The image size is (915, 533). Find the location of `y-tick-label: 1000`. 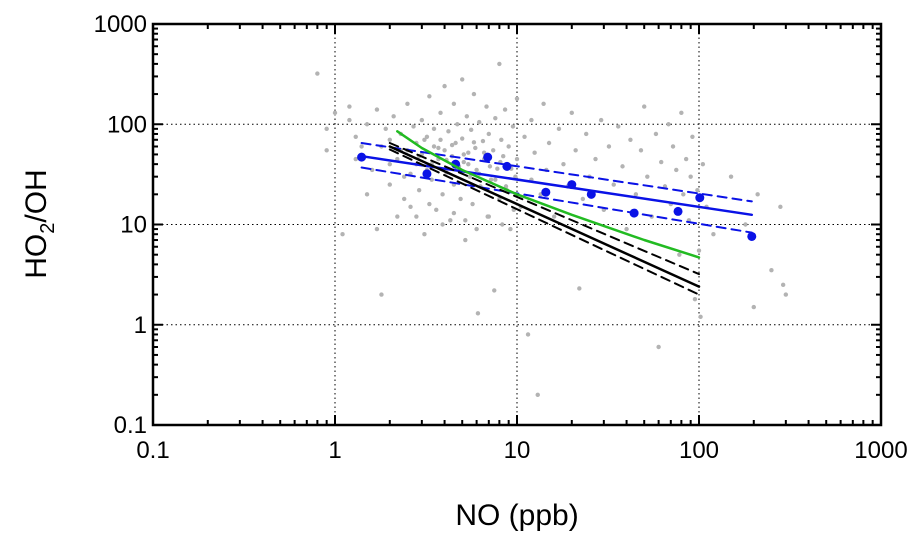

y-tick-label: 1000 is located at coordinates (120, 24).